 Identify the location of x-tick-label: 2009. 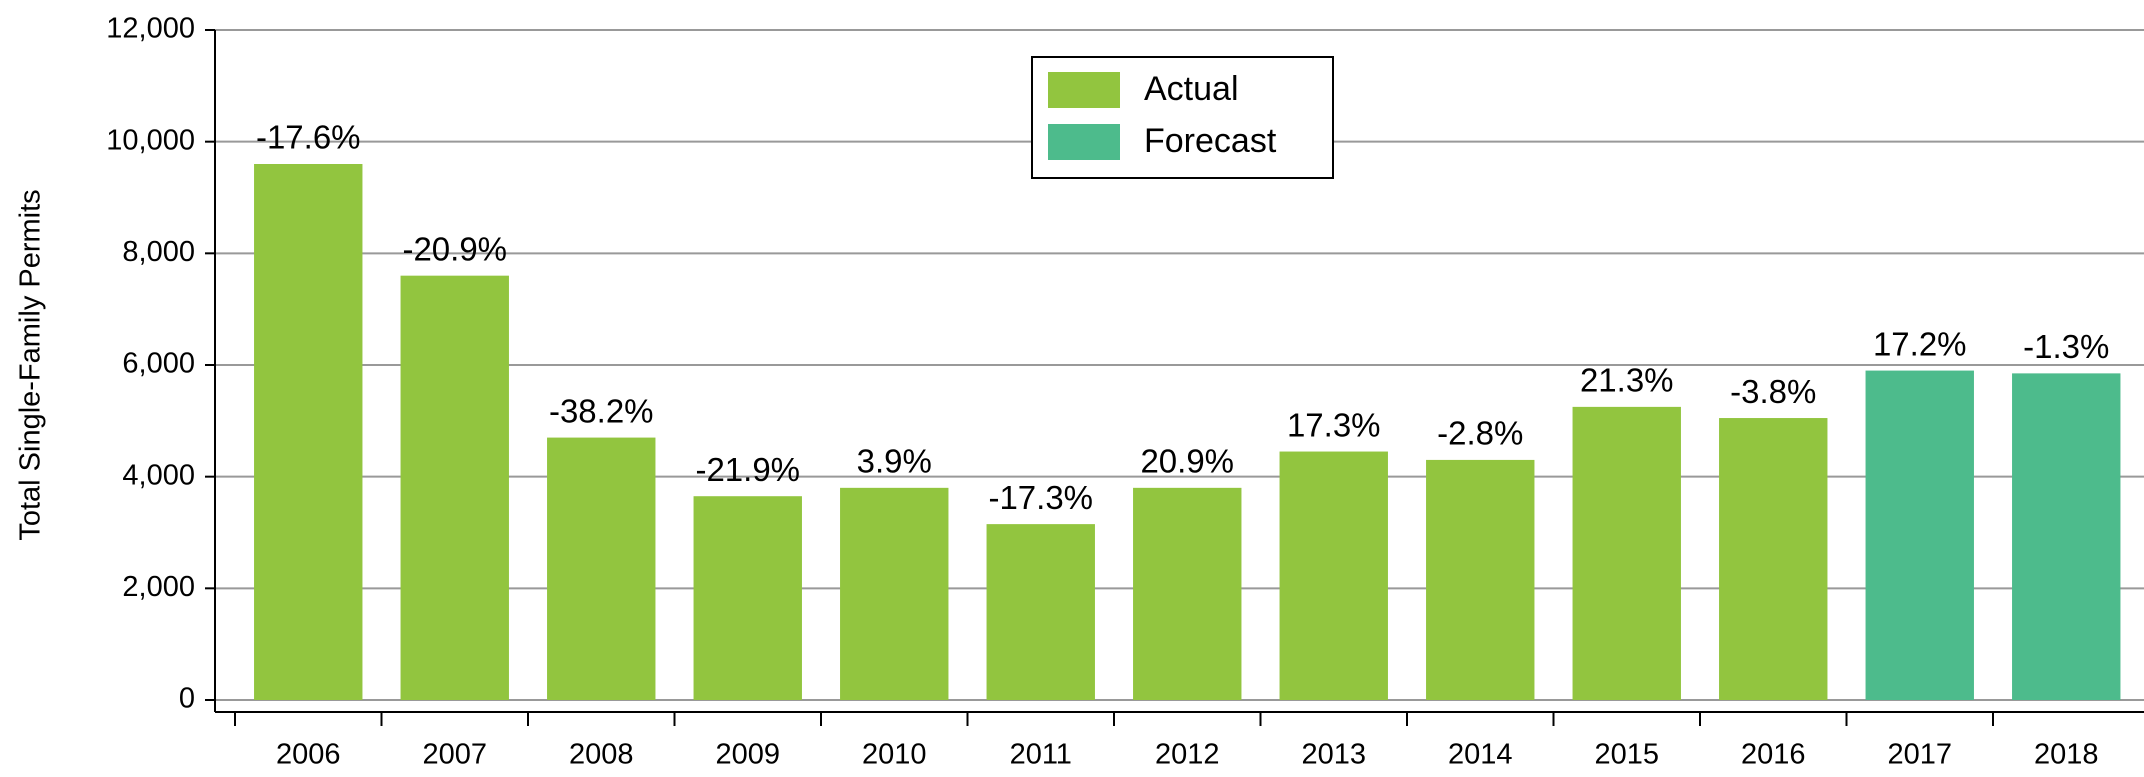
(747, 755).